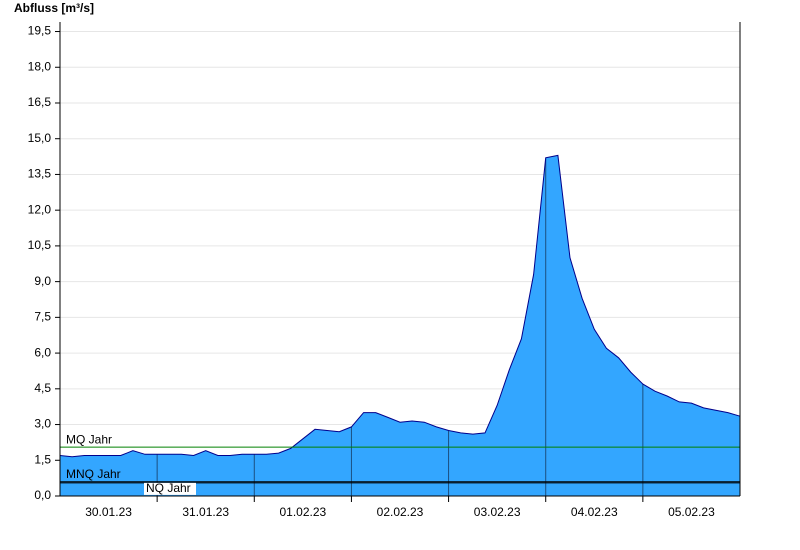 This screenshot has width=800, height=550. I want to click on y-tick-label: 6,0, so click(42, 352).